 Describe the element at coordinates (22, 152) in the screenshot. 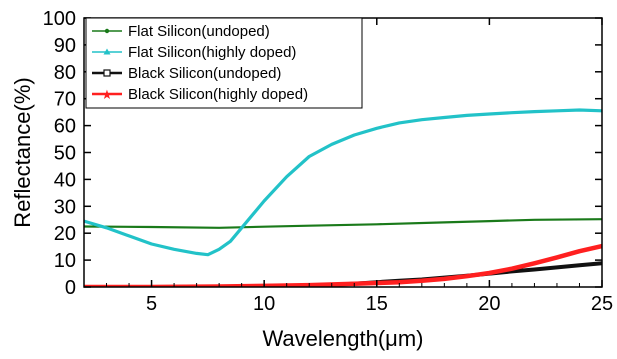

I see `y-axis-title: Reflectance(%)` at that location.